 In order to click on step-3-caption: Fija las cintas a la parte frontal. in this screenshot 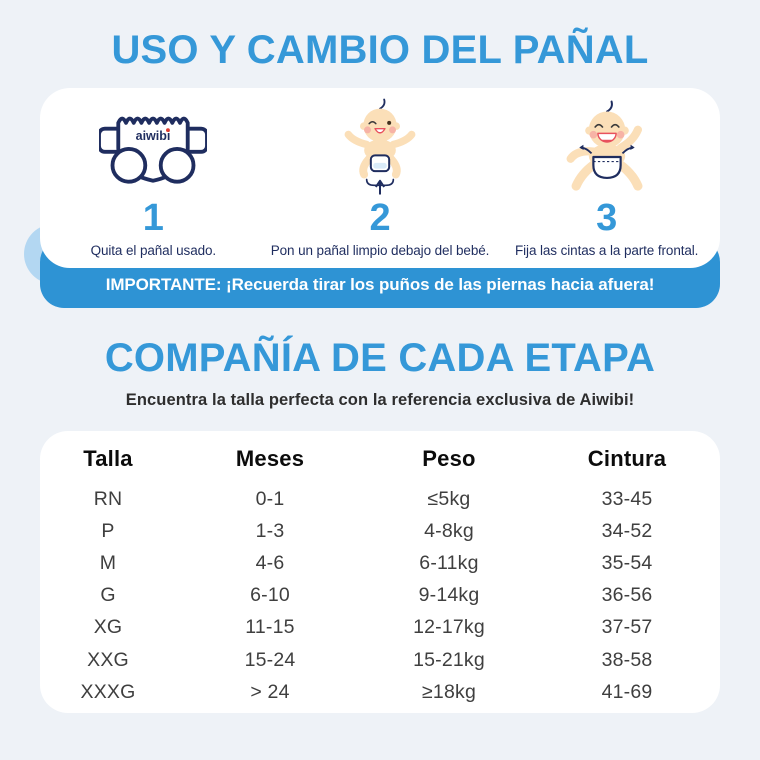, I will do `click(607, 250)`.